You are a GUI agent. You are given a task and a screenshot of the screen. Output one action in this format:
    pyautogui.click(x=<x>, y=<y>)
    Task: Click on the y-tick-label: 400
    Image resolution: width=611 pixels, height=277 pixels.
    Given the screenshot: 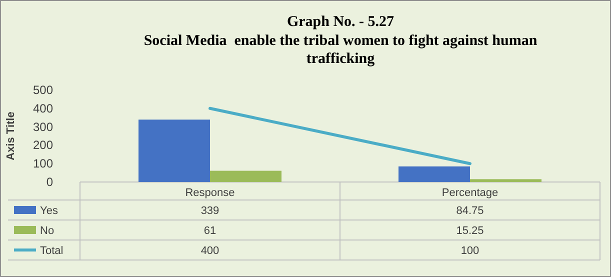 What is the action you would take?
    pyautogui.click(x=43, y=108)
    